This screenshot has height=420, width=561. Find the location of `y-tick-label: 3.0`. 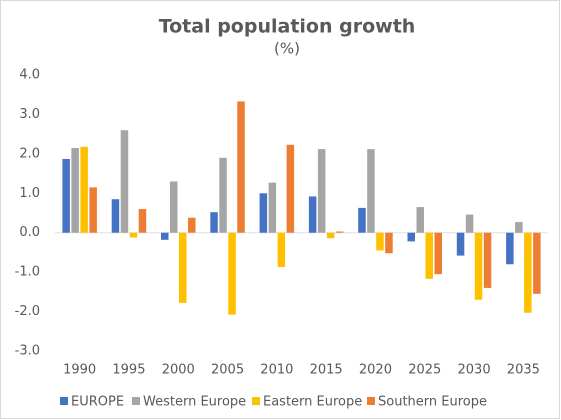

y-tick-label: 3.0 is located at coordinates (29, 114).